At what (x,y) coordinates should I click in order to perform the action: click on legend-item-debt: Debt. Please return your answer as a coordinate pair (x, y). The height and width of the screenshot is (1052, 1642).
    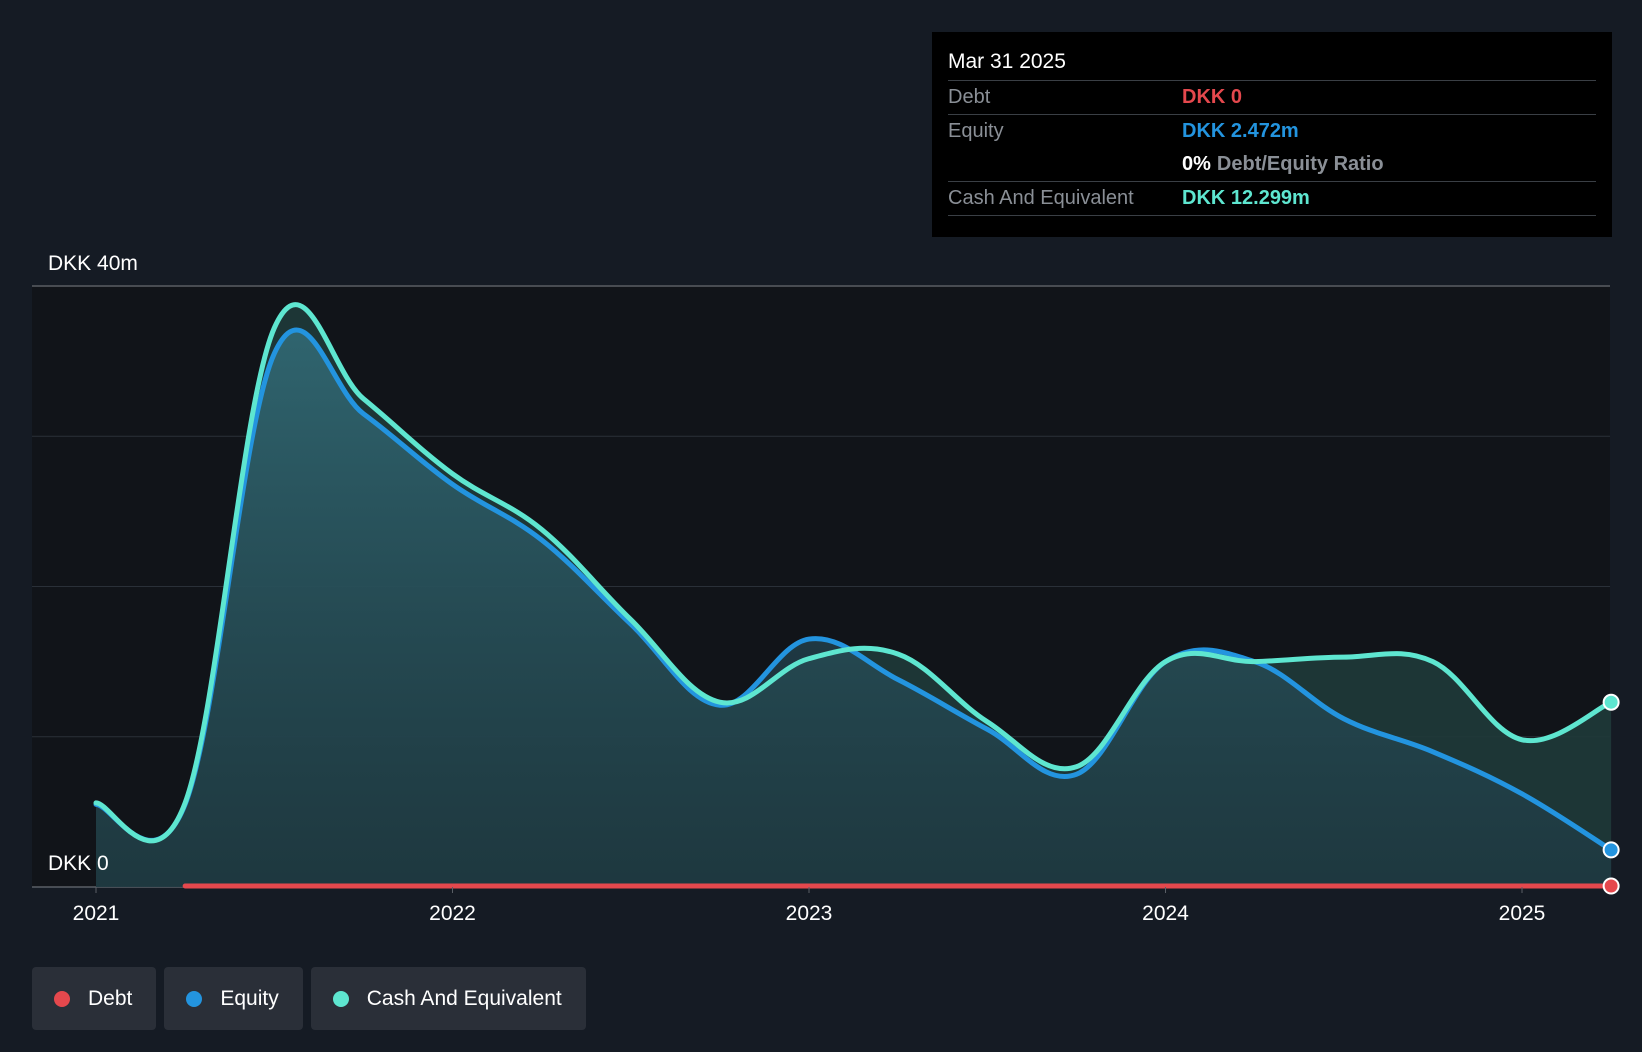
    Looking at the image, I should click on (94, 998).